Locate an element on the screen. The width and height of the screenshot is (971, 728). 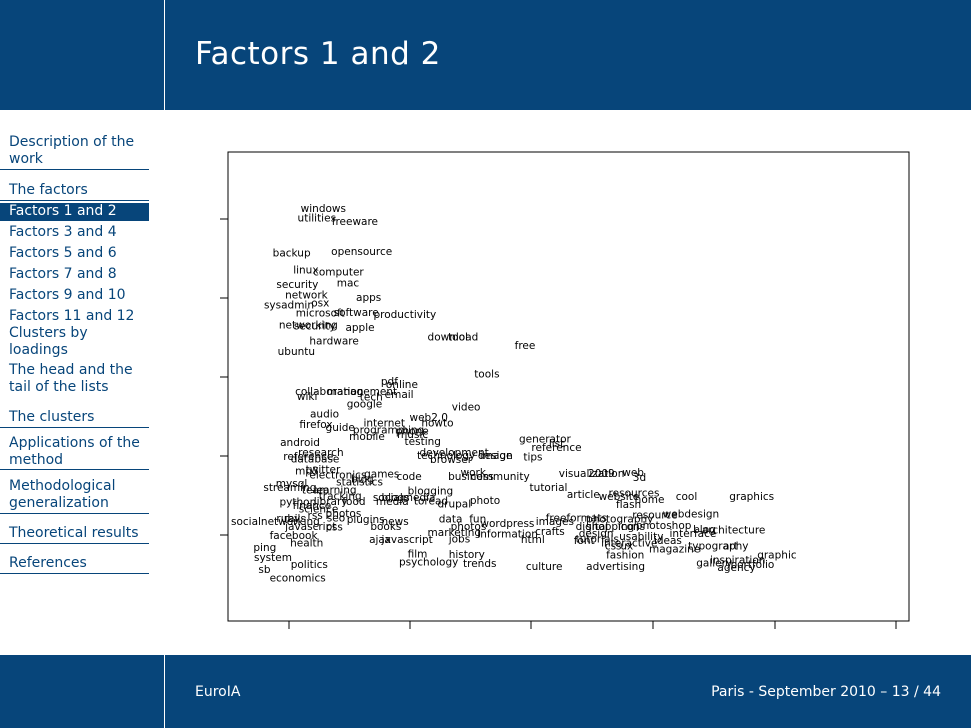
point-label: network is located at coordinates (307, 295).